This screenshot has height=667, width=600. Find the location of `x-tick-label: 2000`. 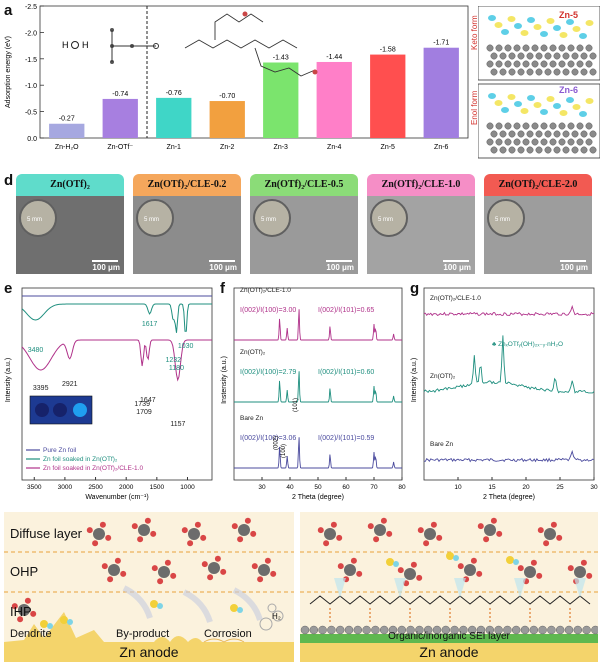

x-tick-label: 2000 is located at coordinates (126, 487).